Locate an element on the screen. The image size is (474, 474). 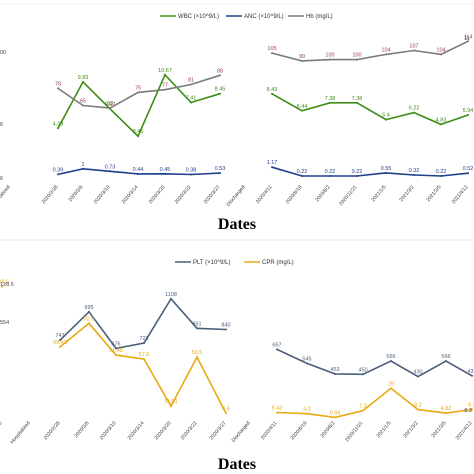
data-label: 667 is located at coordinates (276, 345).